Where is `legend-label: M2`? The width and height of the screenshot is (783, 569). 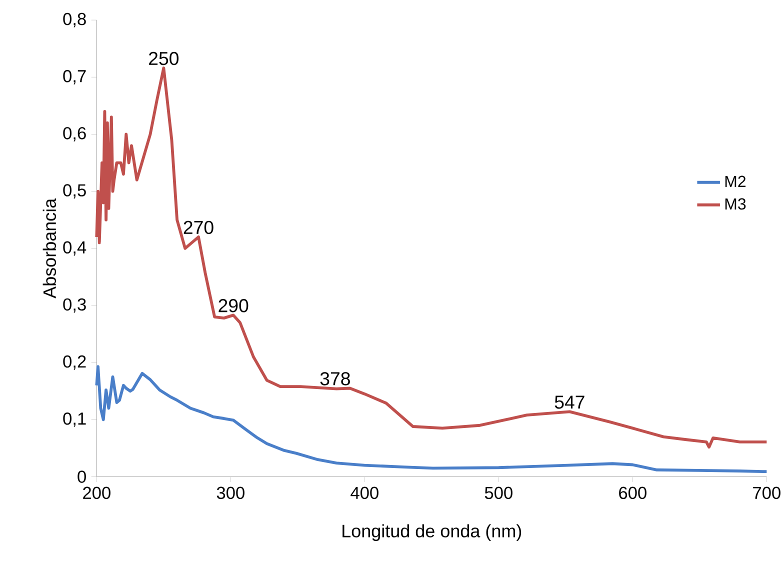 legend-label: M2 is located at coordinates (735, 181).